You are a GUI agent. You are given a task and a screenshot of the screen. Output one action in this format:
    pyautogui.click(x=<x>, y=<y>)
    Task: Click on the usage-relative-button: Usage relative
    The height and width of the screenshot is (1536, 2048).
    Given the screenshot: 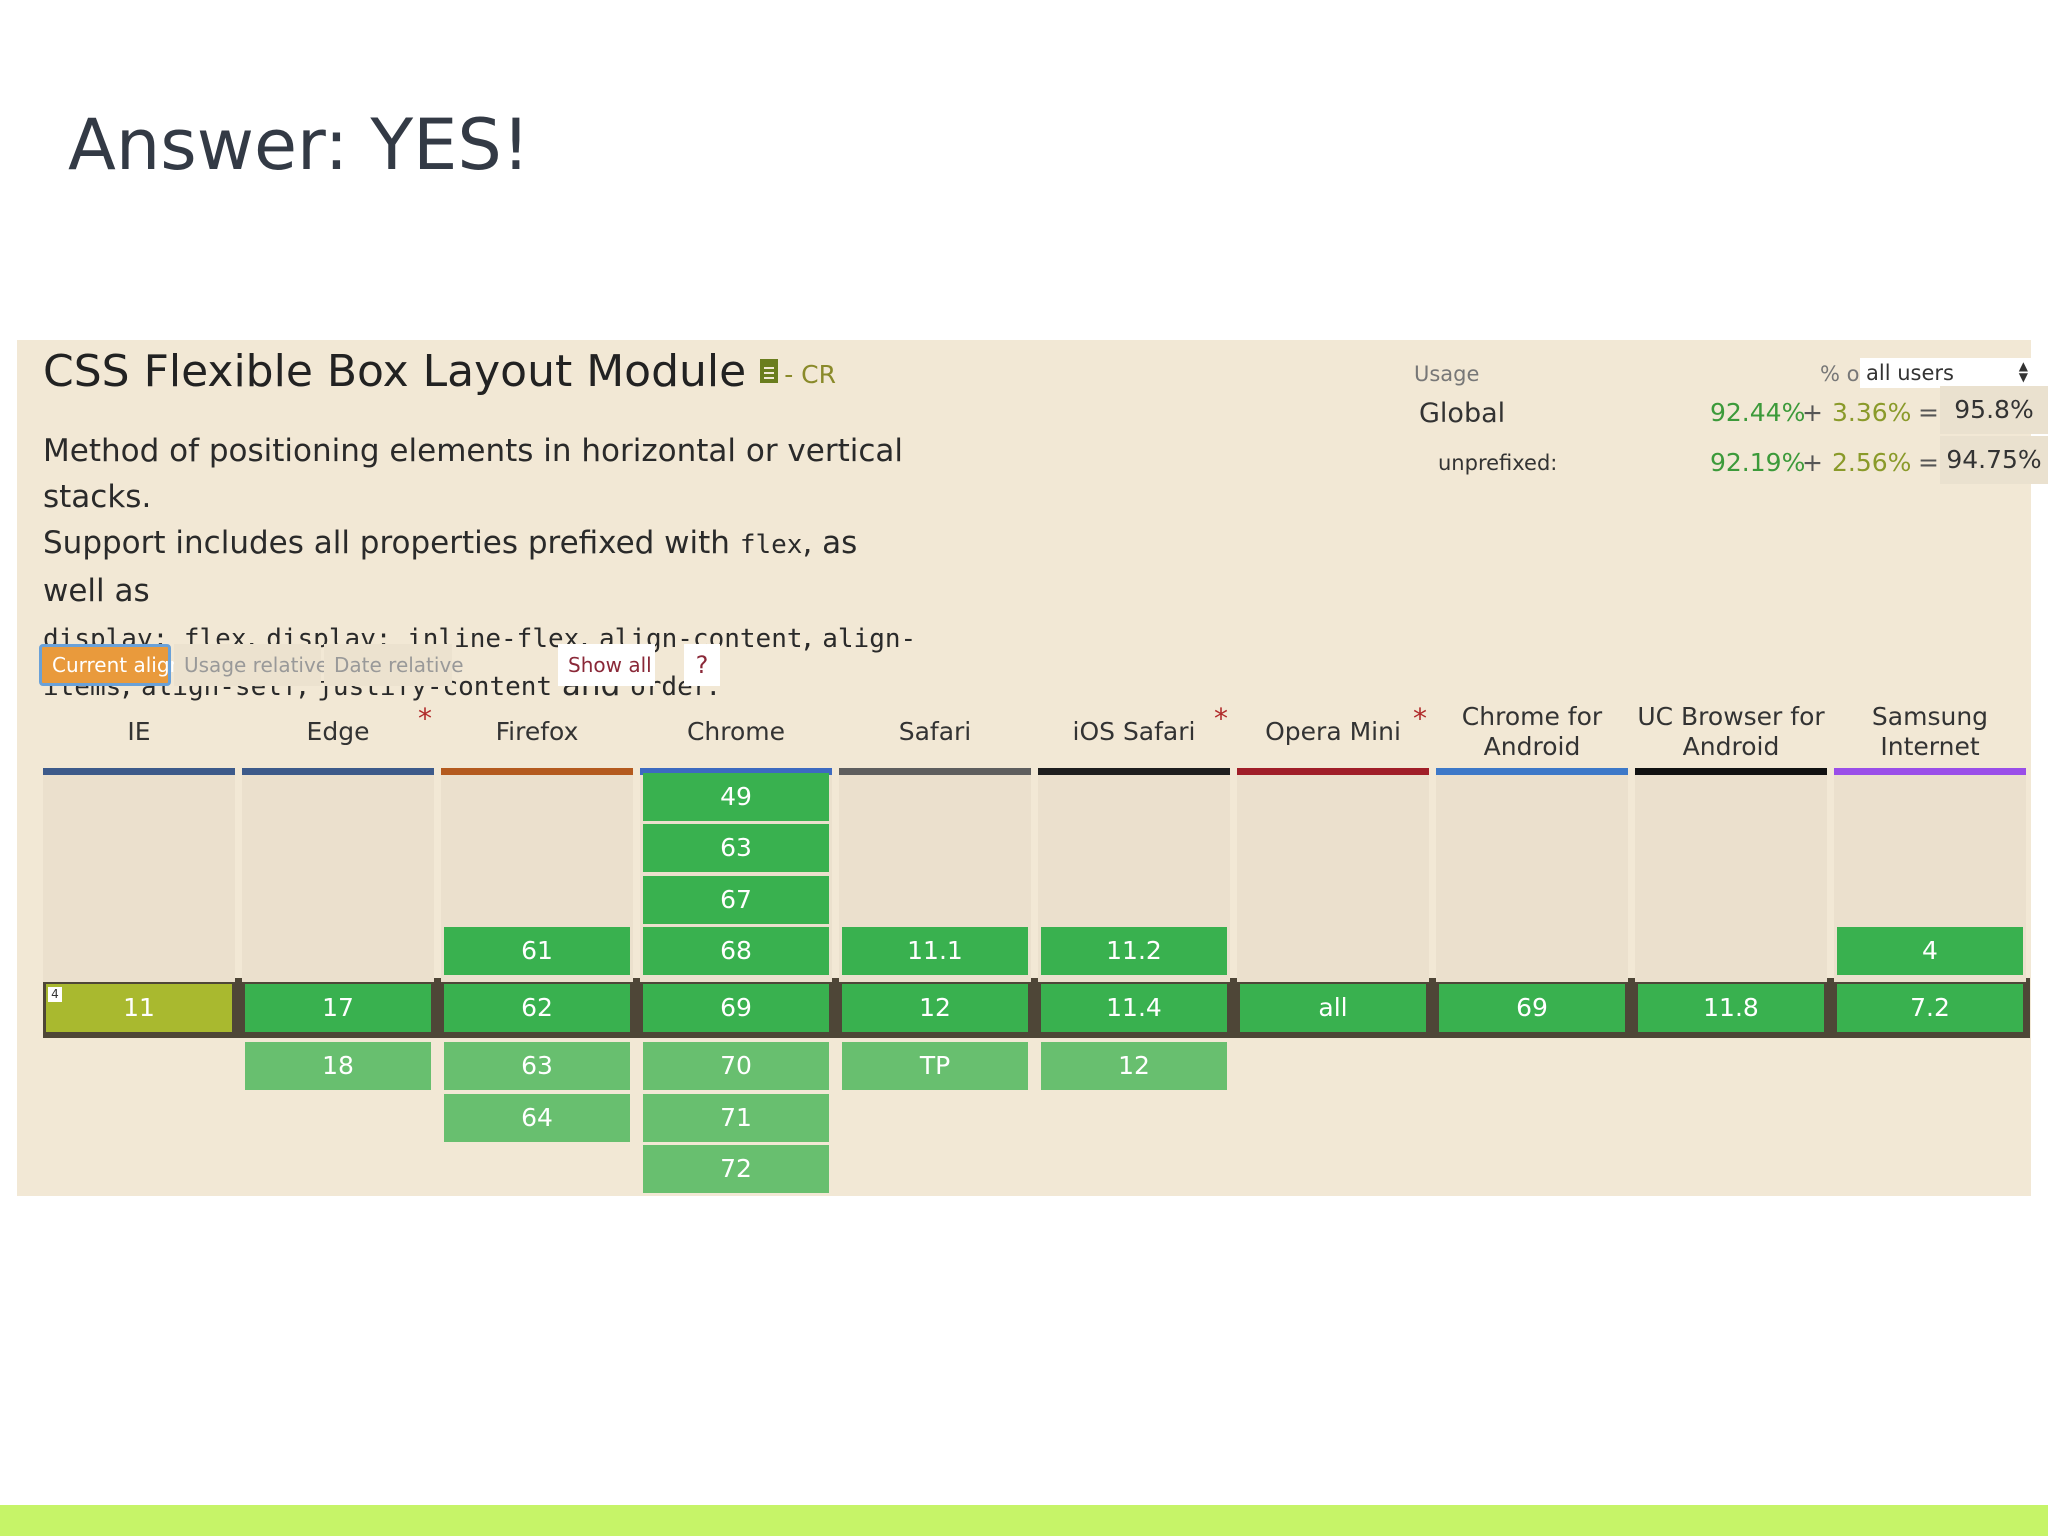 What is the action you would take?
    pyautogui.click(x=251, y=665)
    